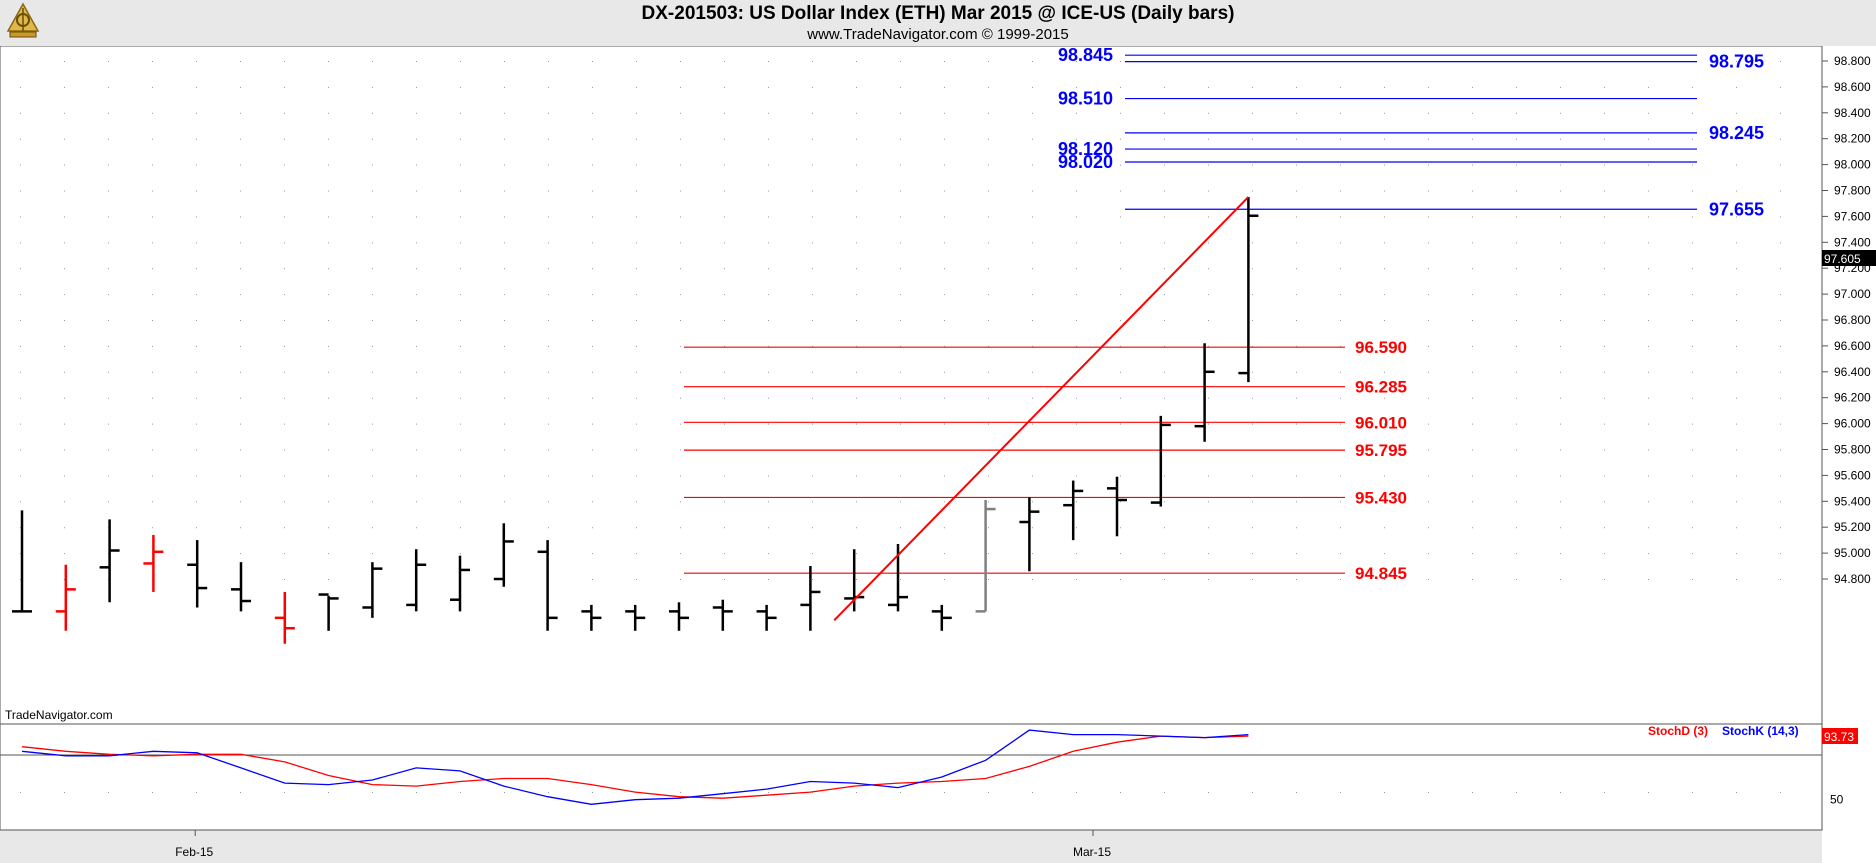 Image resolution: width=1876 pixels, height=863 pixels. Describe the element at coordinates (1839, 737) in the screenshot. I see `stoch-value-label: 93.73` at that location.